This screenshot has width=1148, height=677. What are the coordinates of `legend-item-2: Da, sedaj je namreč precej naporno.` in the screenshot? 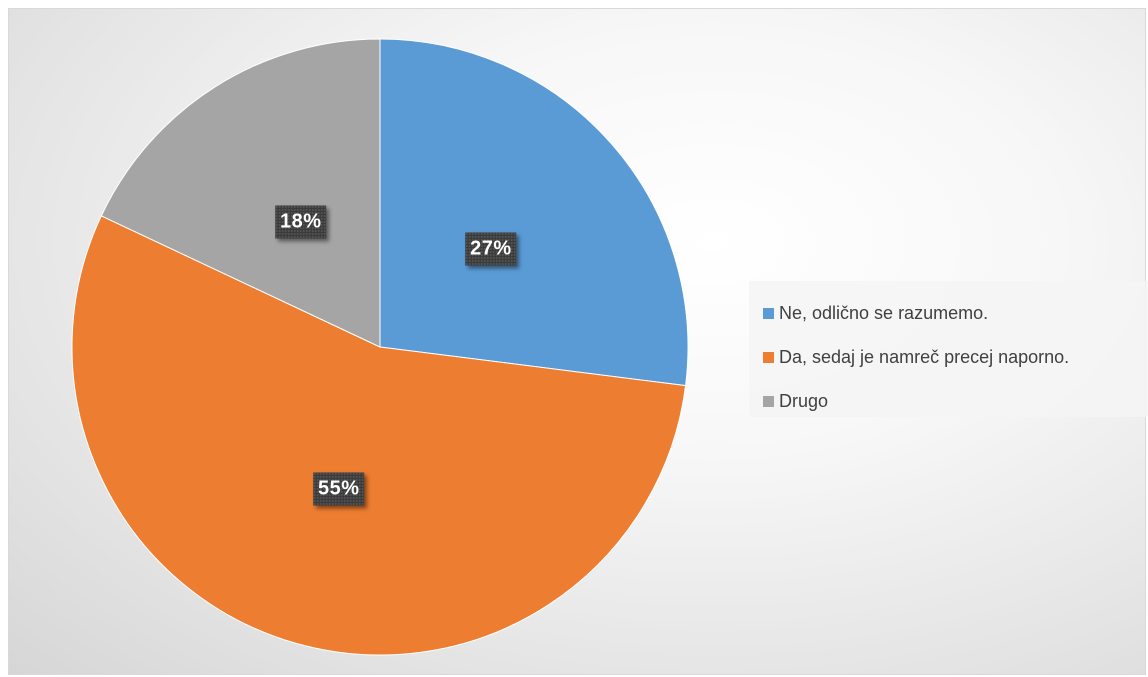 It's located at (955, 357).